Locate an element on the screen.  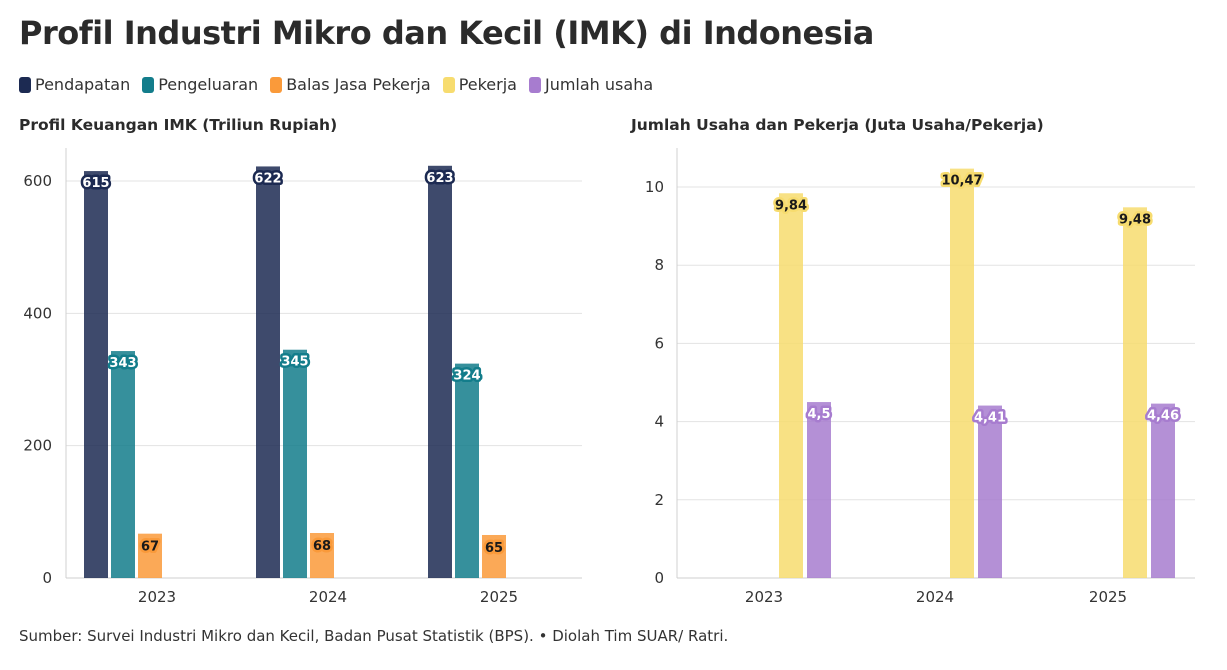
data-label-halo: 65 is located at coordinates (494, 548).